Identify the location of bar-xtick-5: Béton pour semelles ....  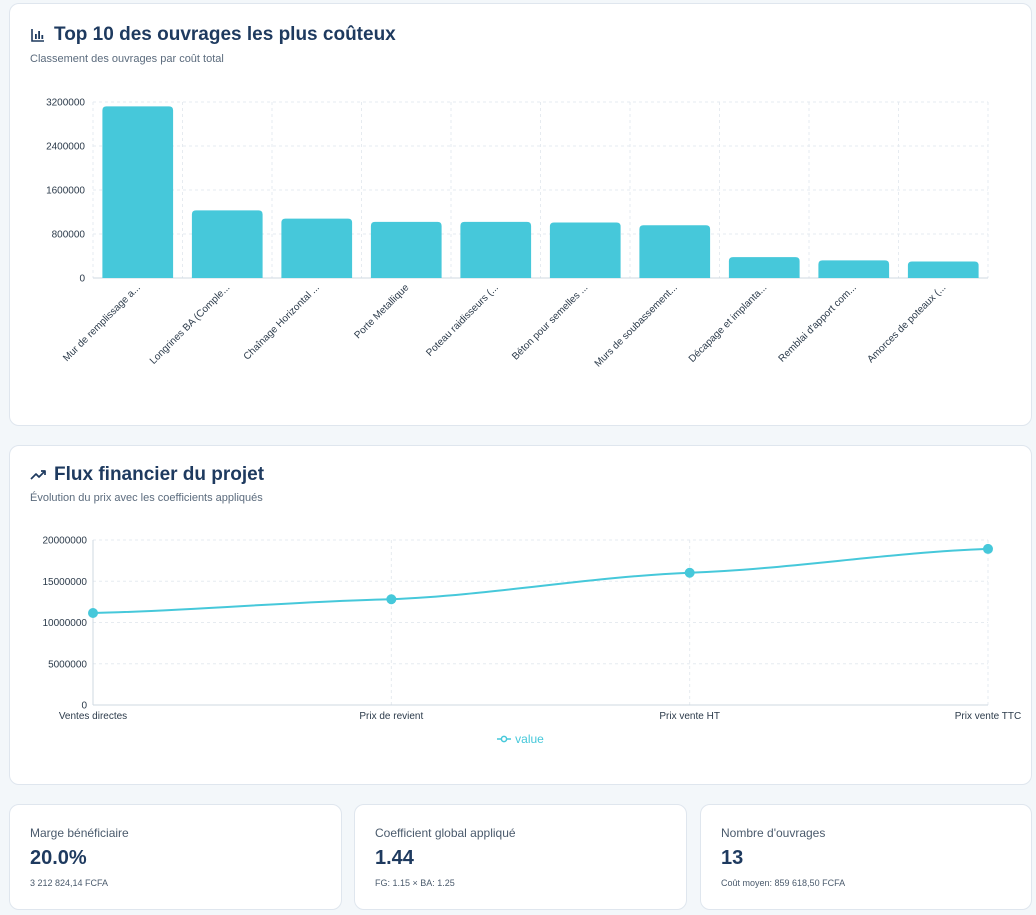
(550, 322).